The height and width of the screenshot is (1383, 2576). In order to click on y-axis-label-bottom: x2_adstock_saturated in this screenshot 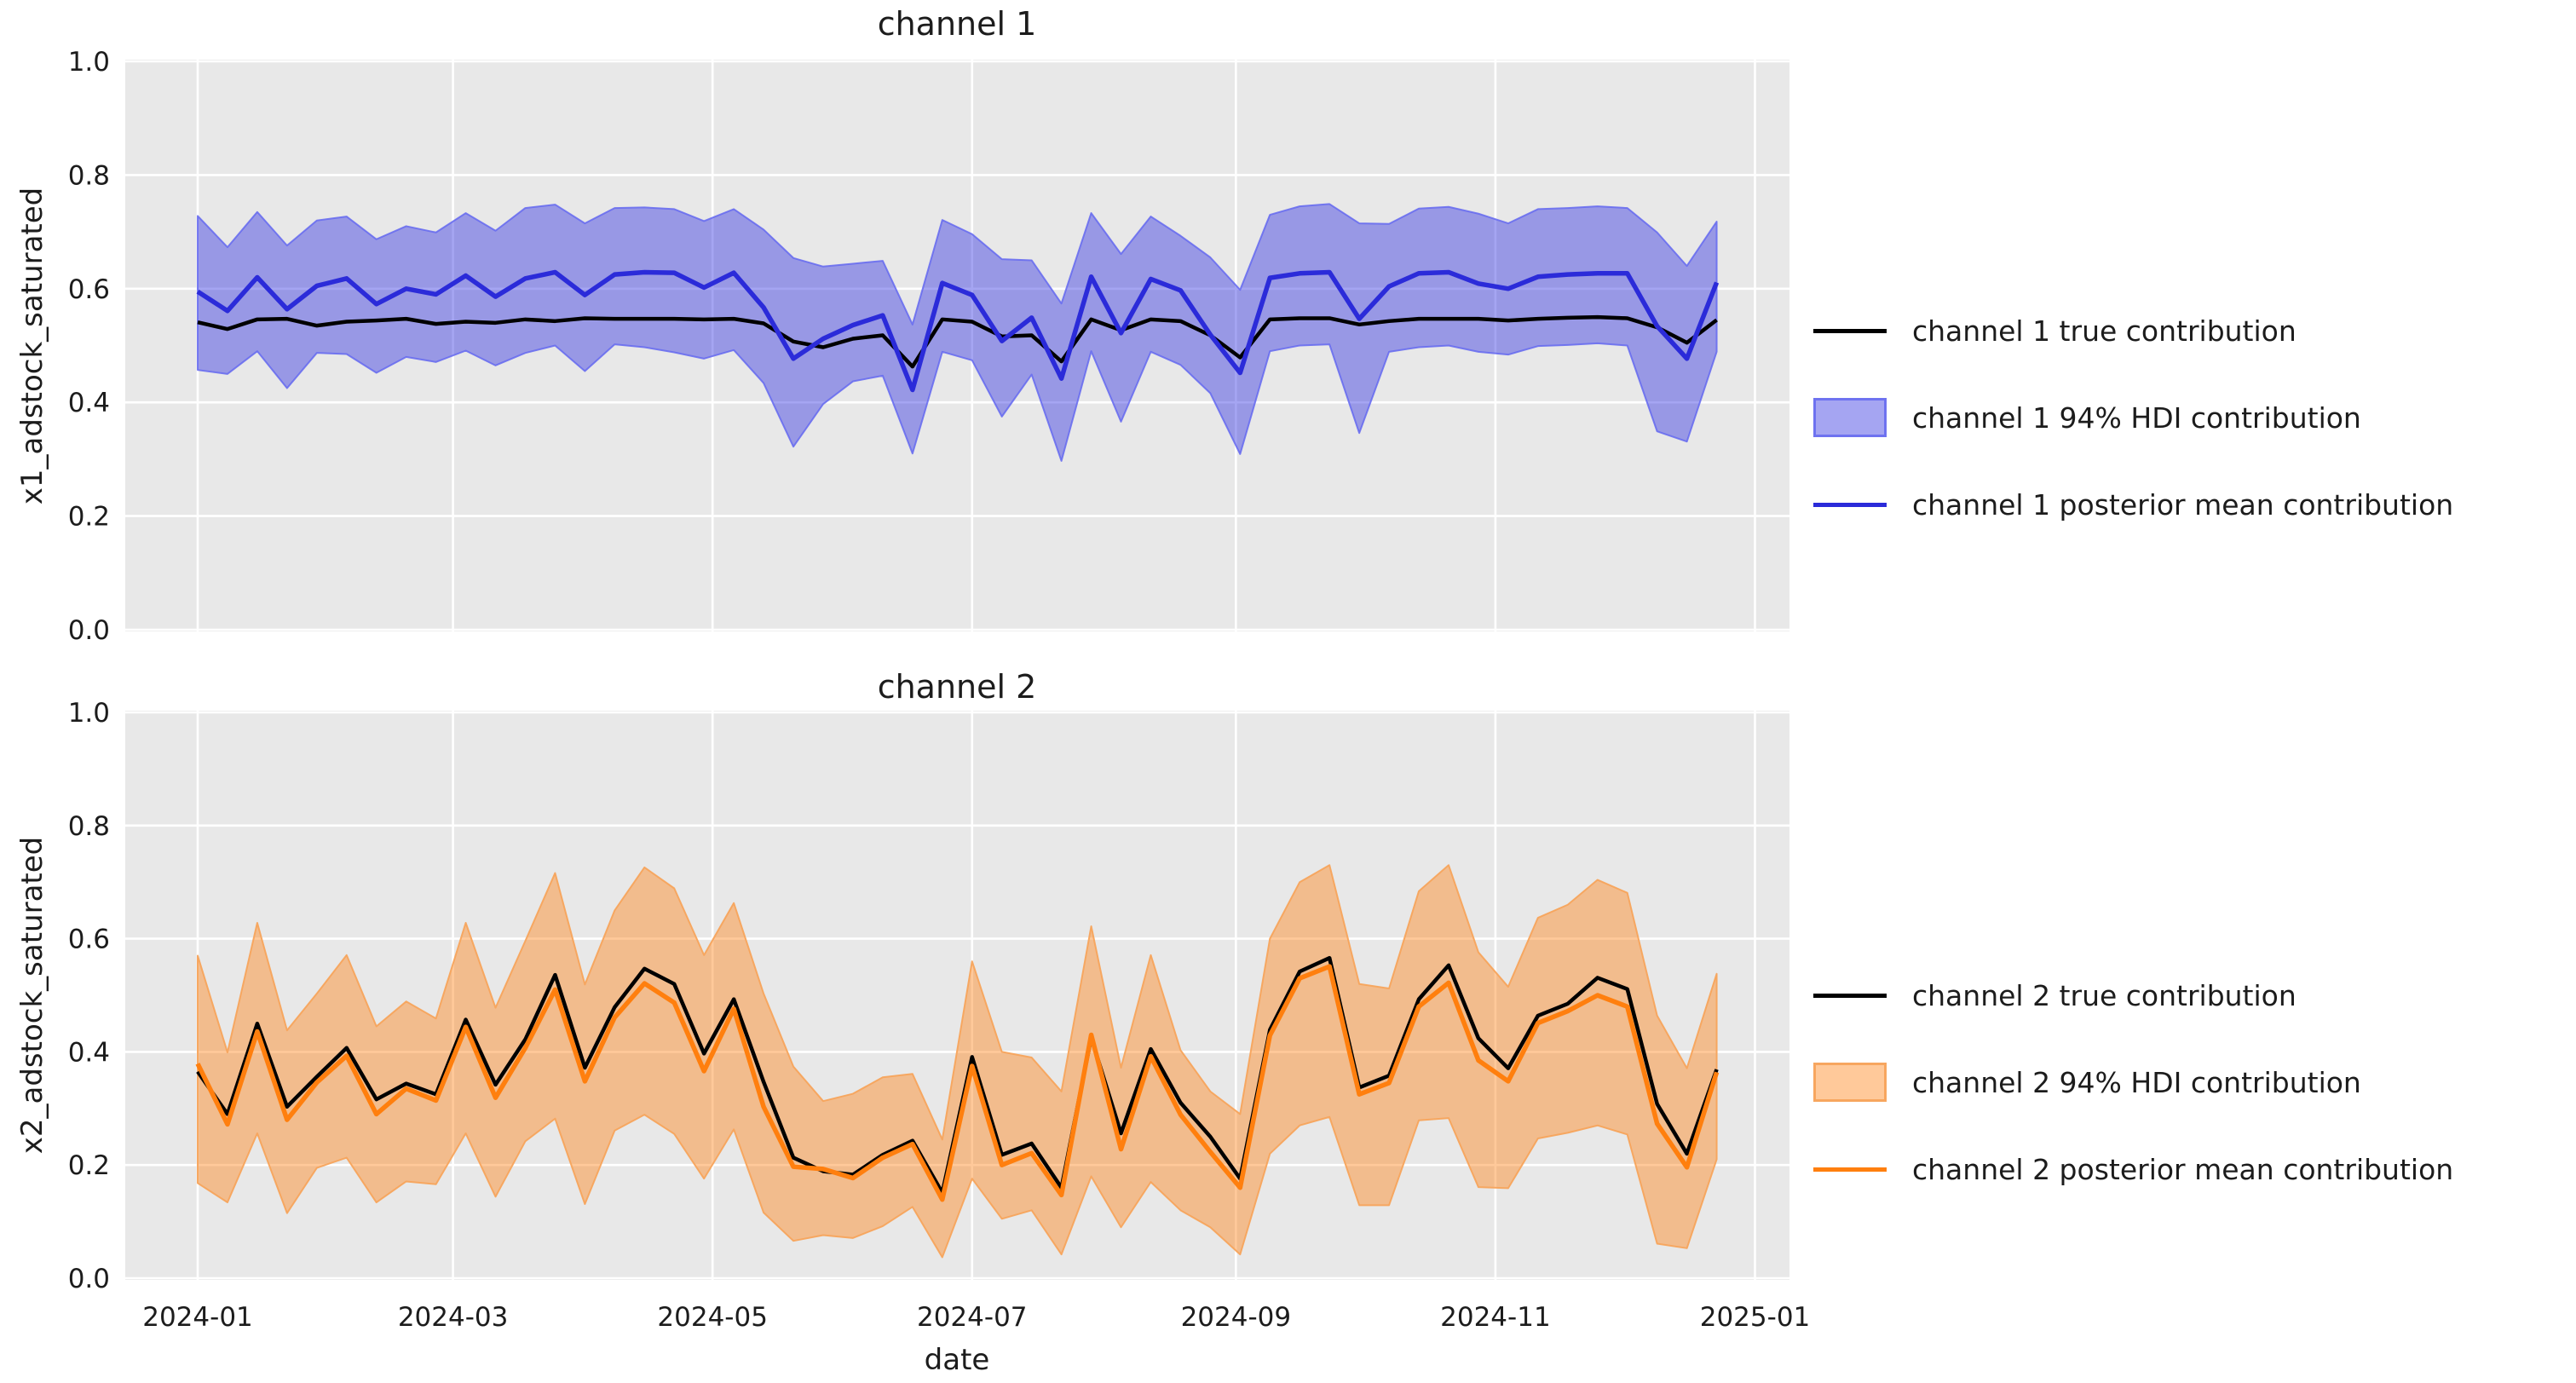, I will do `click(32, 995)`.